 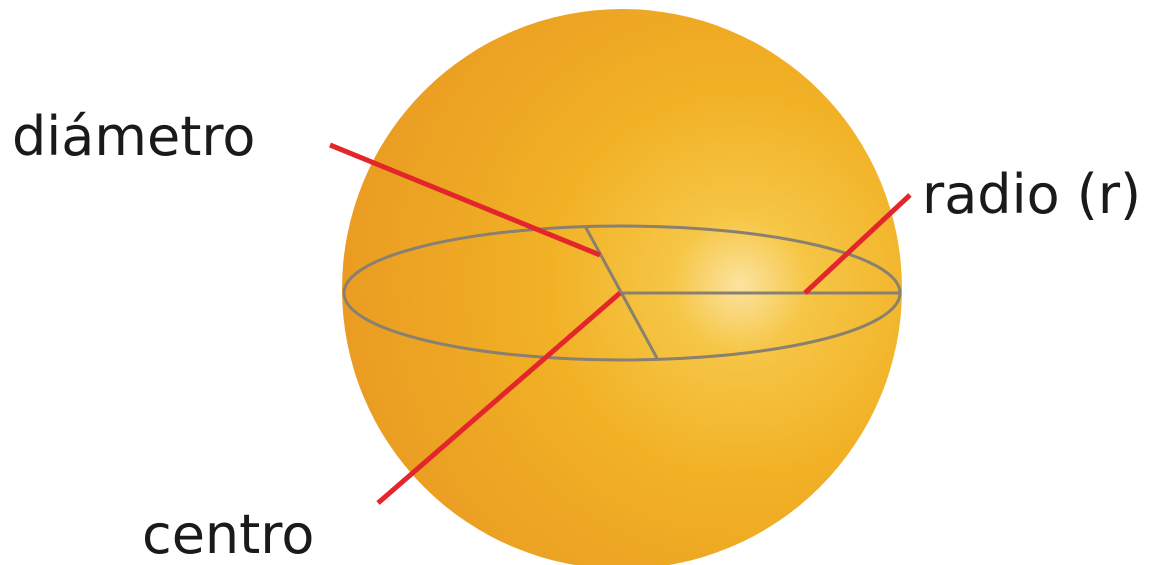 I want to click on radius-label: radio (r), so click(x=1031, y=194).